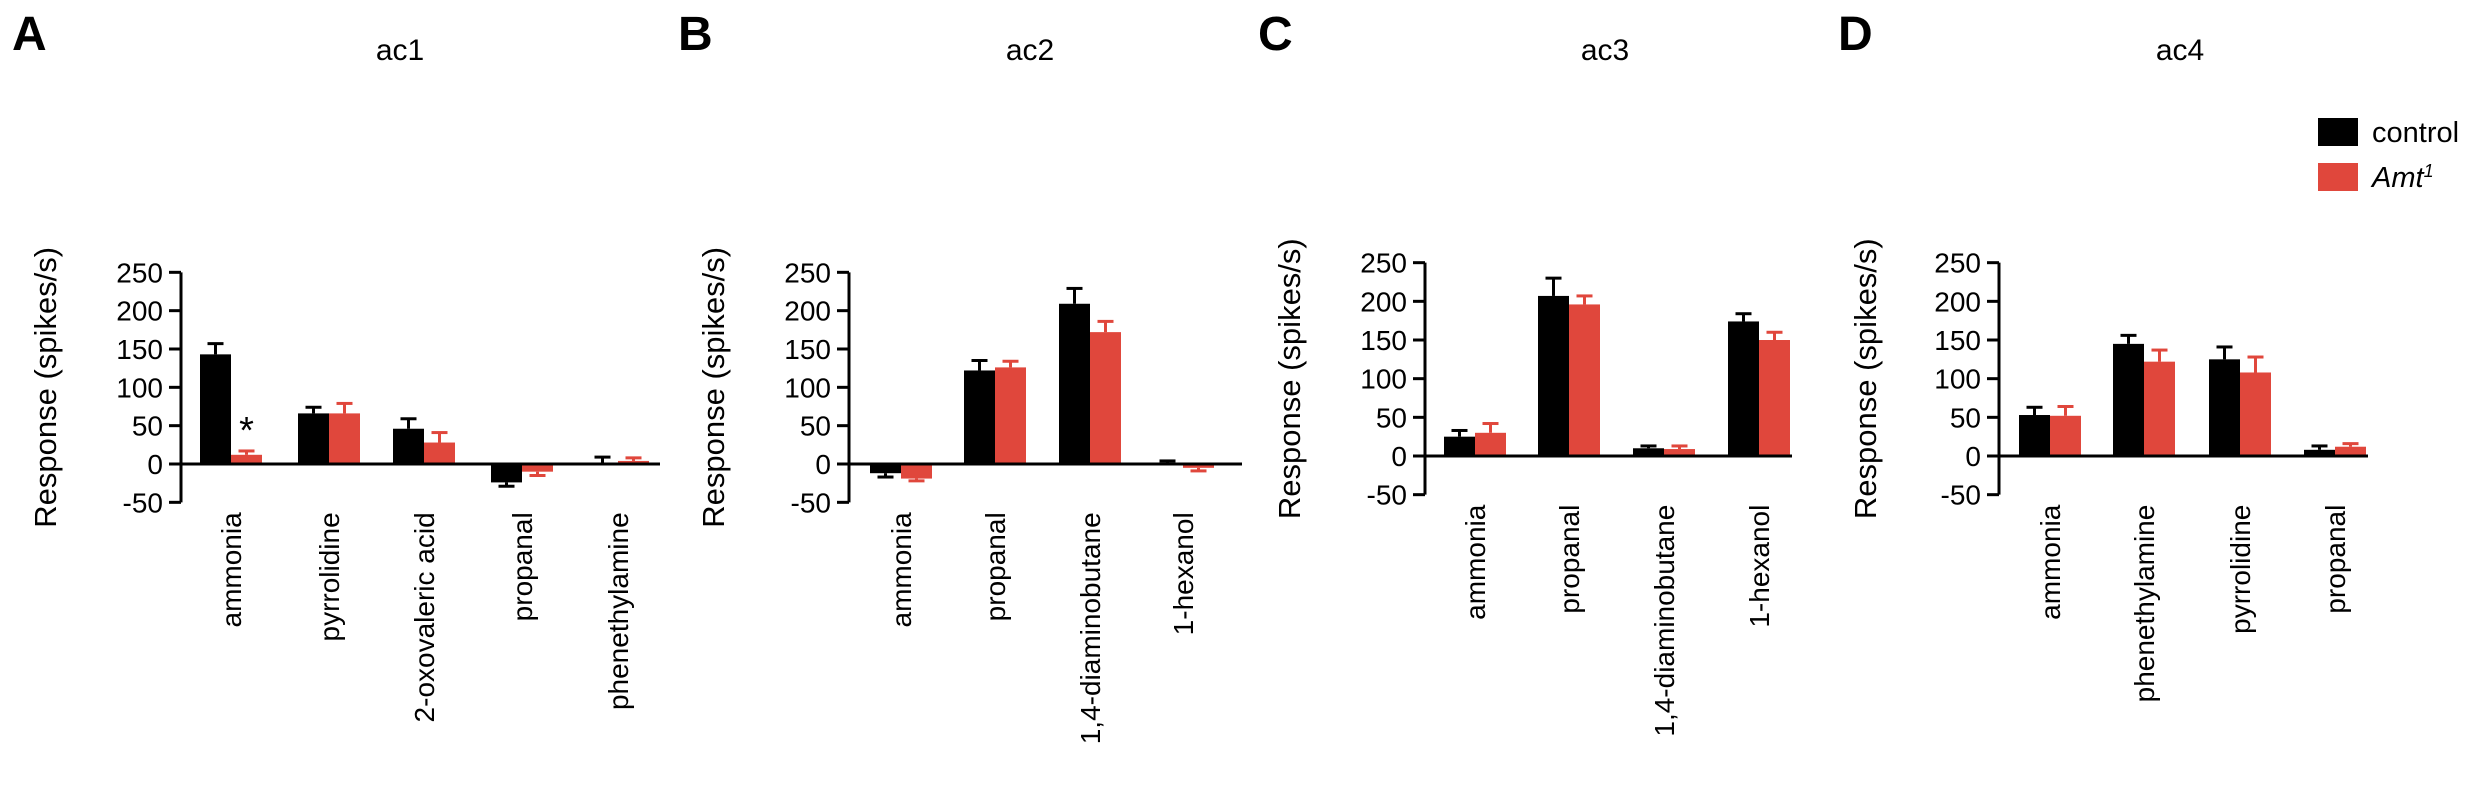 The image size is (2468, 800). I want to click on legend-label: Amt1, so click(2402, 177).